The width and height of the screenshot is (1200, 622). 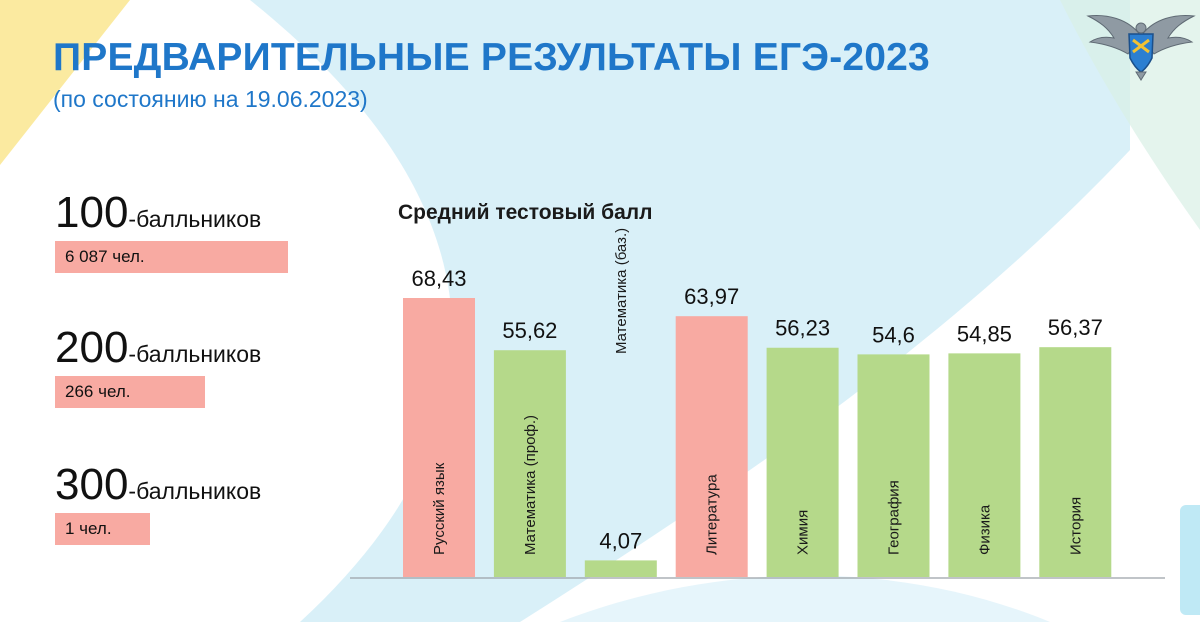 What do you see at coordinates (529, 330) in the screenshot?
I see `value-label-1: 55,62` at bounding box center [529, 330].